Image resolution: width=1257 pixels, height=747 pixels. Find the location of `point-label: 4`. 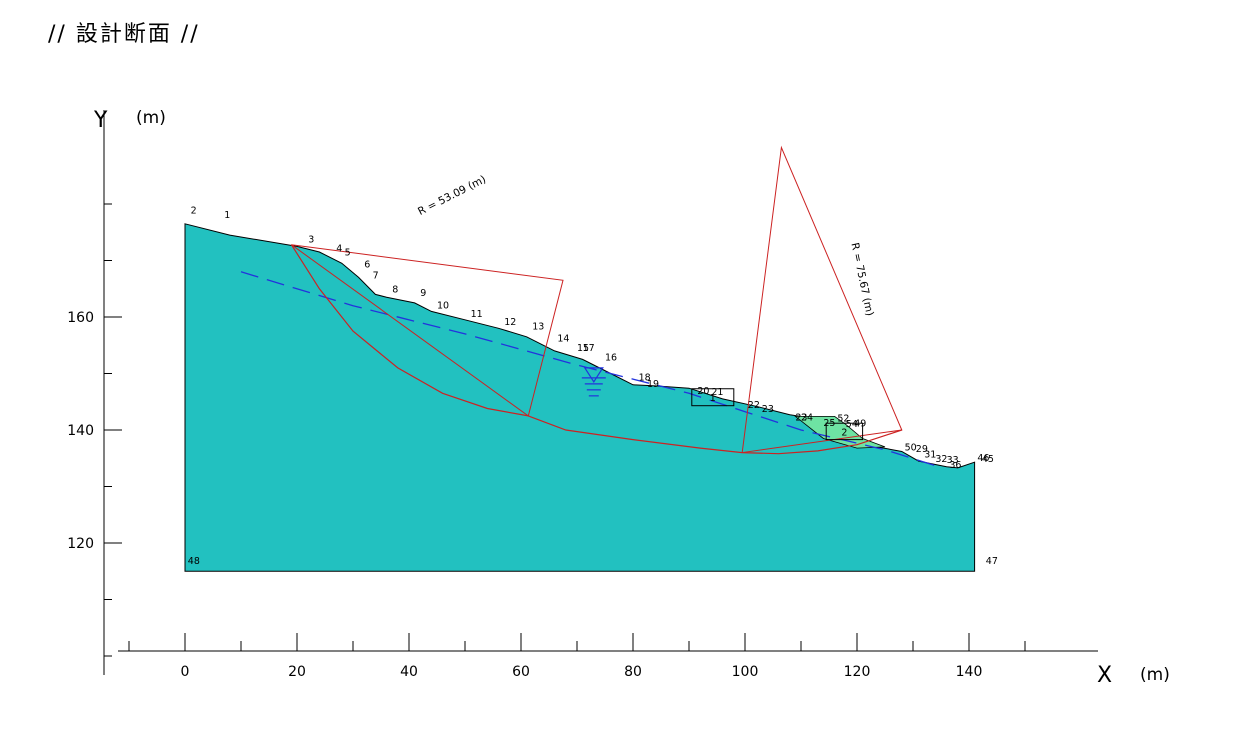

point-label: 4 is located at coordinates (339, 248).